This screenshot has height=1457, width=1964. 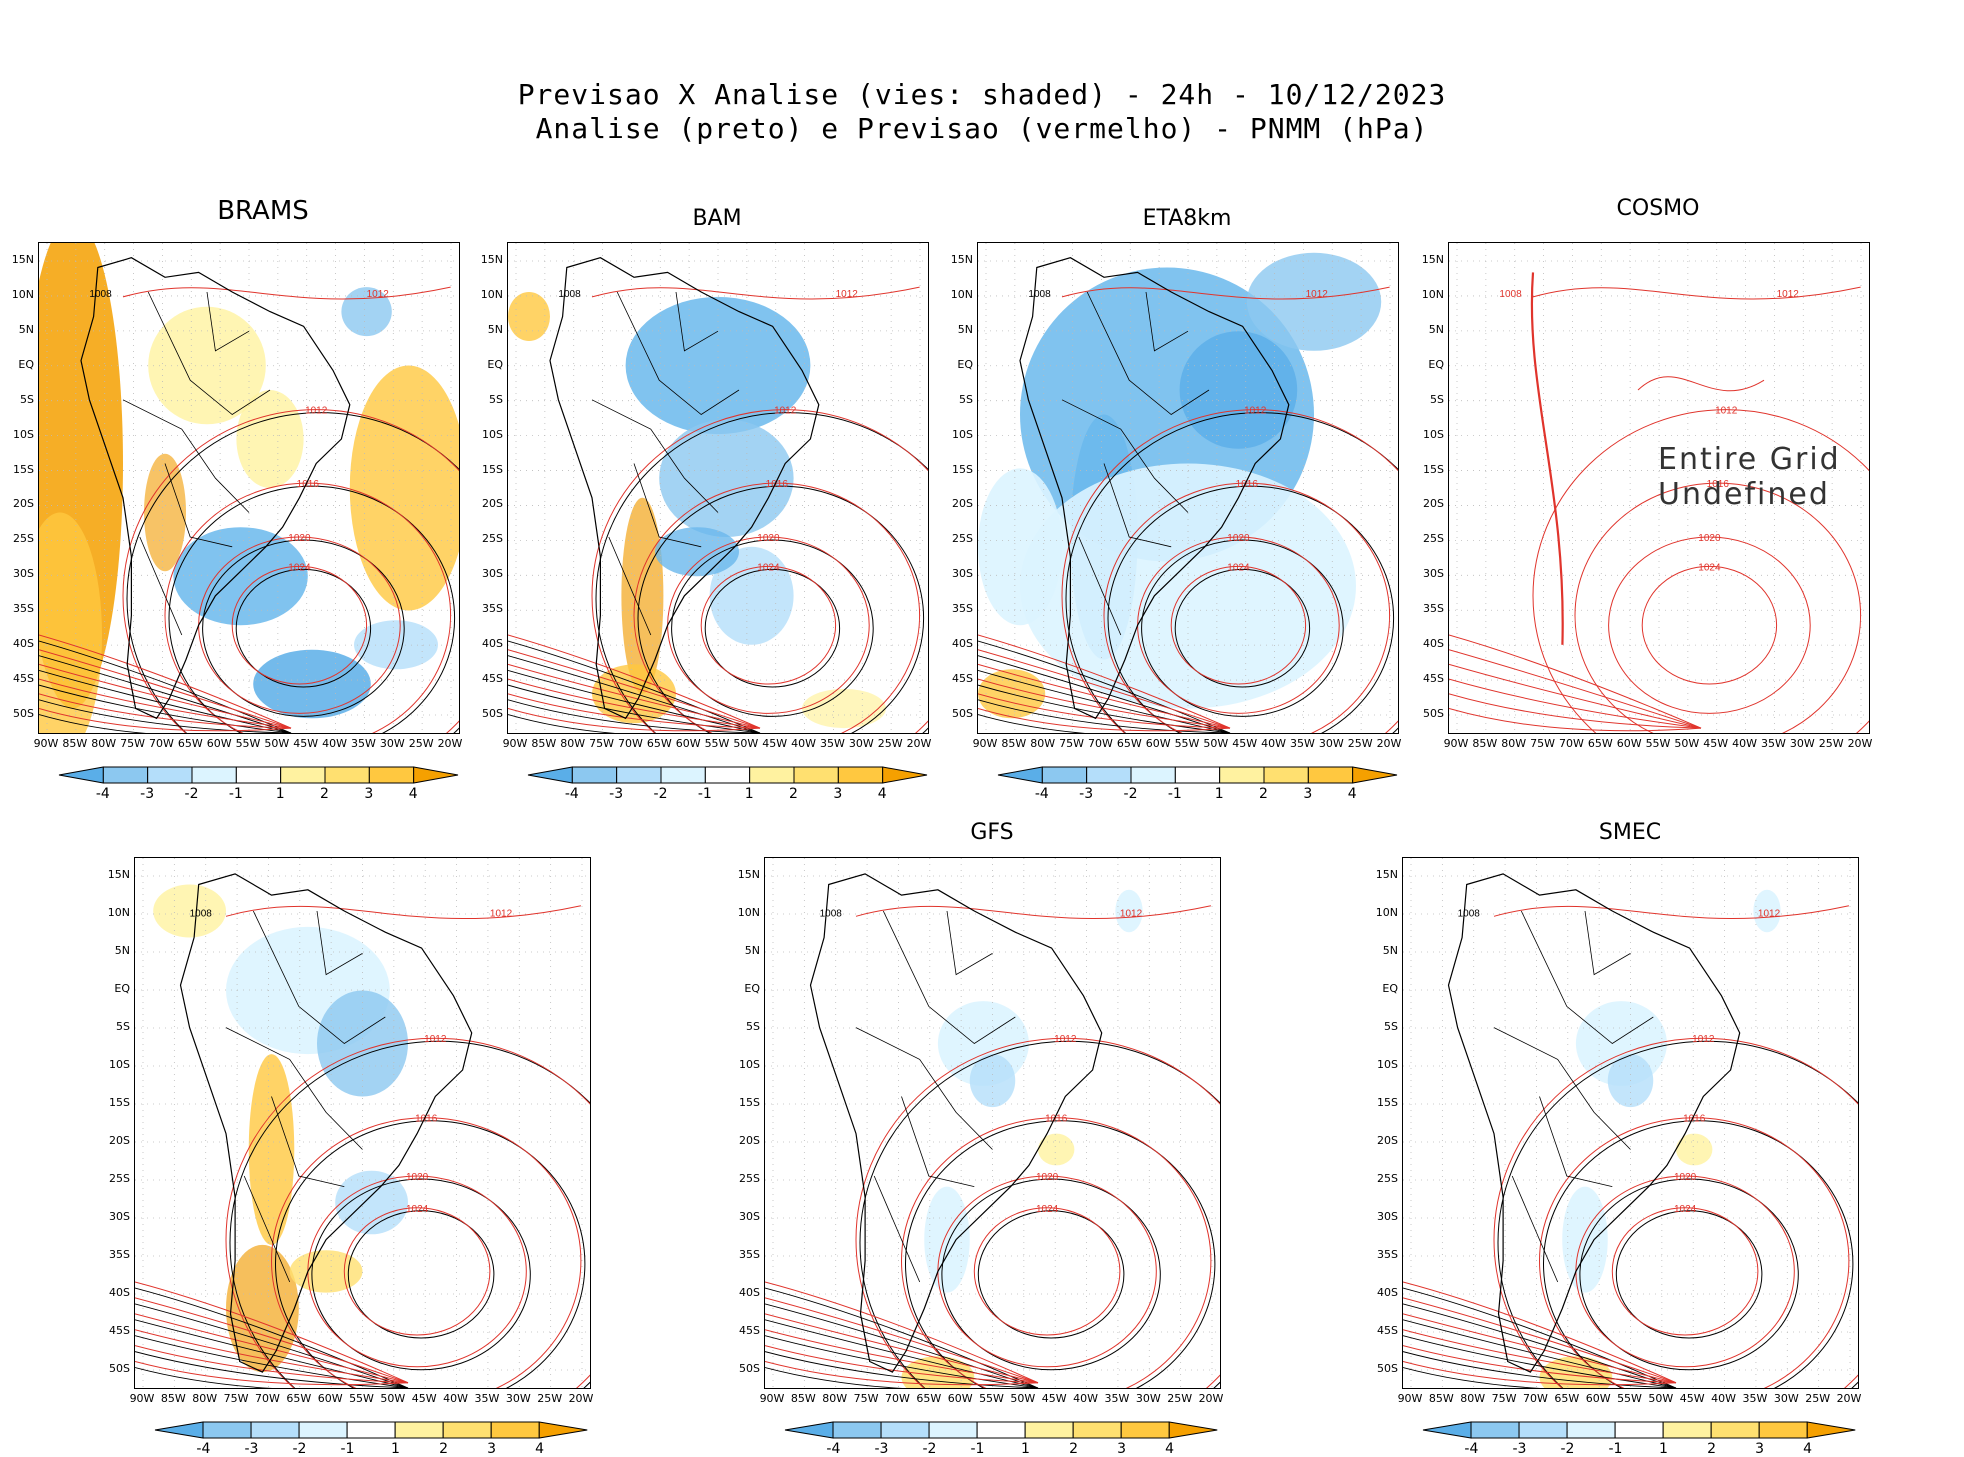 What do you see at coordinates (1773, 743) in the screenshot?
I see `lon-tick-label: 35W` at bounding box center [1773, 743].